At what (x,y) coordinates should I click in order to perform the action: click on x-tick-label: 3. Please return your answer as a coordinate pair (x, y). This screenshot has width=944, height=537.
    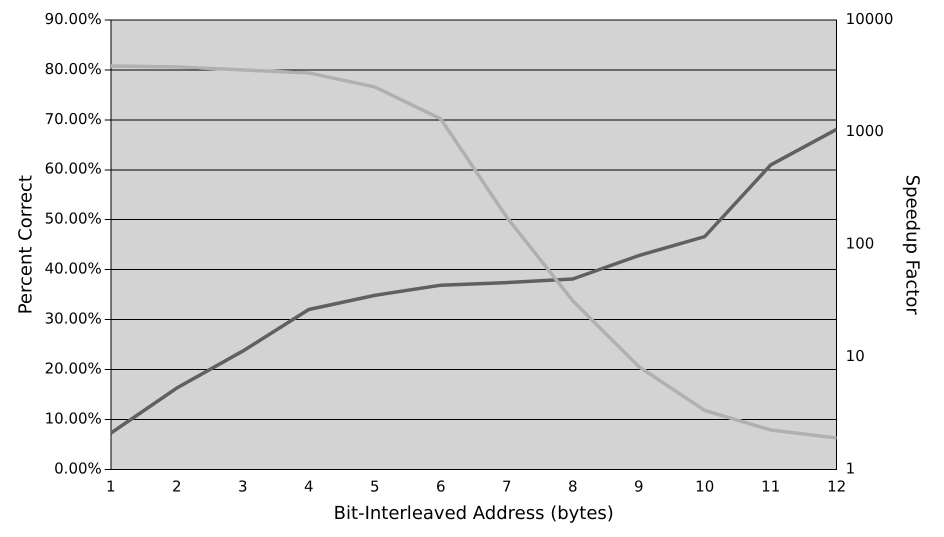
    Looking at the image, I should click on (243, 486).